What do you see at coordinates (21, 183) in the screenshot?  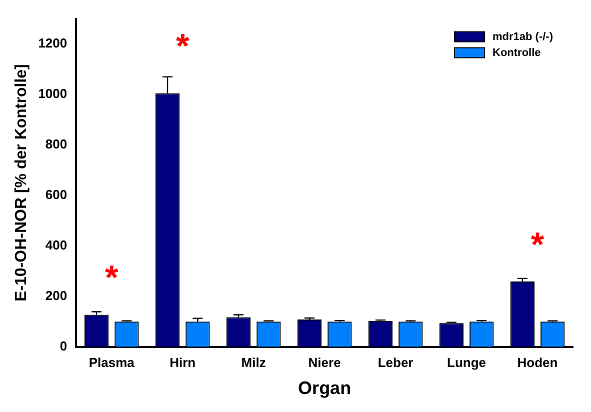 I see `y-axis-title: E-10-OH-NOR [% der Kontrolle]` at bounding box center [21, 183].